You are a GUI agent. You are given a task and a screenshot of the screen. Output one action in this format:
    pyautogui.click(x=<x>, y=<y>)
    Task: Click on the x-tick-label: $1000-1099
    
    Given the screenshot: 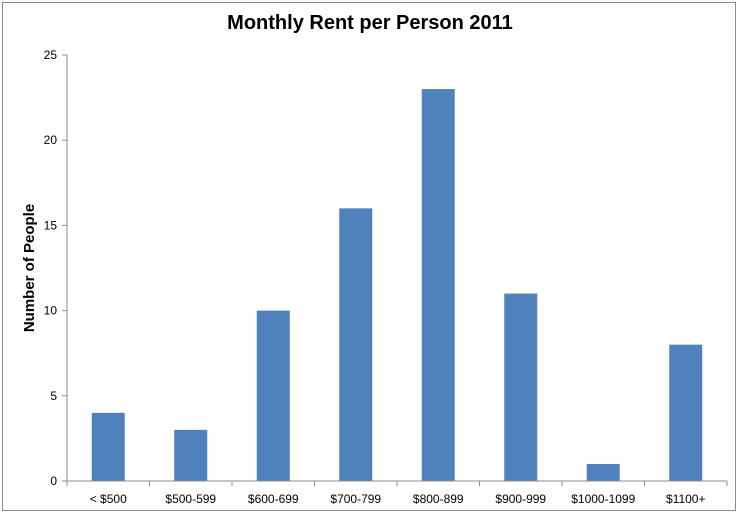 What is the action you would take?
    pyautogui.click(x=603, y=499)
    